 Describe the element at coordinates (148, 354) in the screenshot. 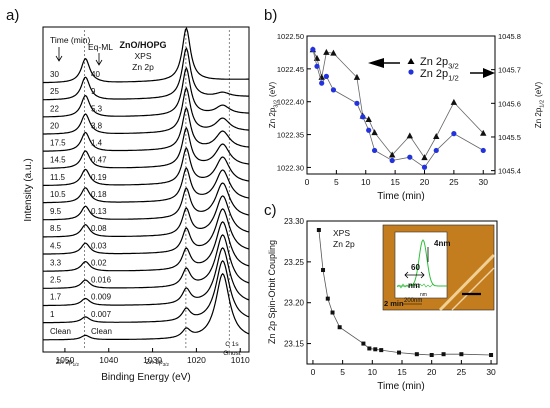

I see `peak-labels: Zn 2p1/2 Zn 2p3/2 C 1s Ghost` at that location.